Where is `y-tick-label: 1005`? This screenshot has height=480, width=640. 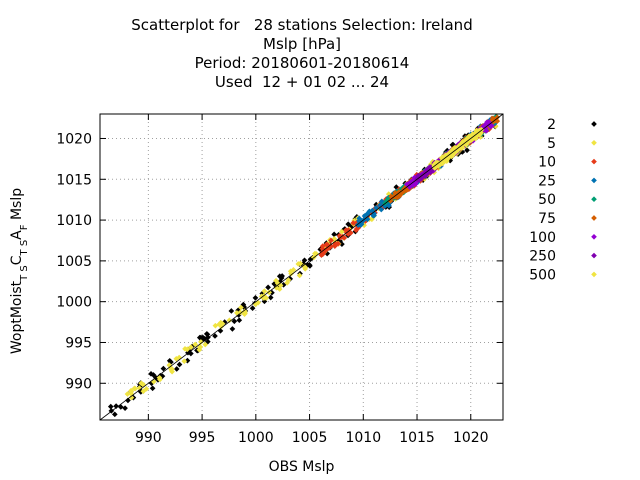
y-tick-label: 1005 is located at coordinates (74, 262).